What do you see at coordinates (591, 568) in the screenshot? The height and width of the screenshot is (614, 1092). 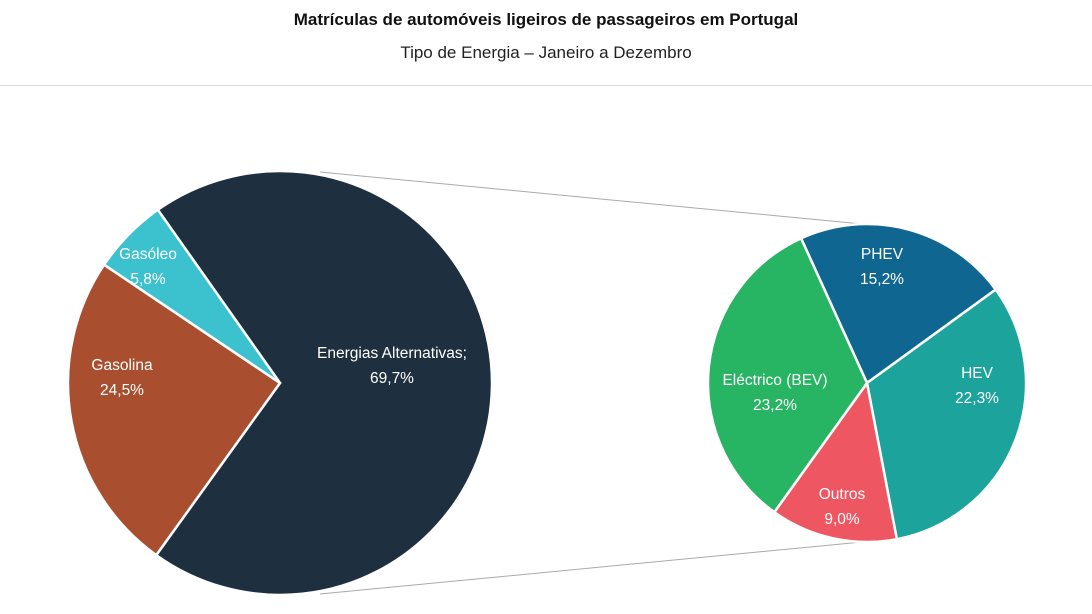 I see `connector-line-bottom` at bounding box center [591, 568].